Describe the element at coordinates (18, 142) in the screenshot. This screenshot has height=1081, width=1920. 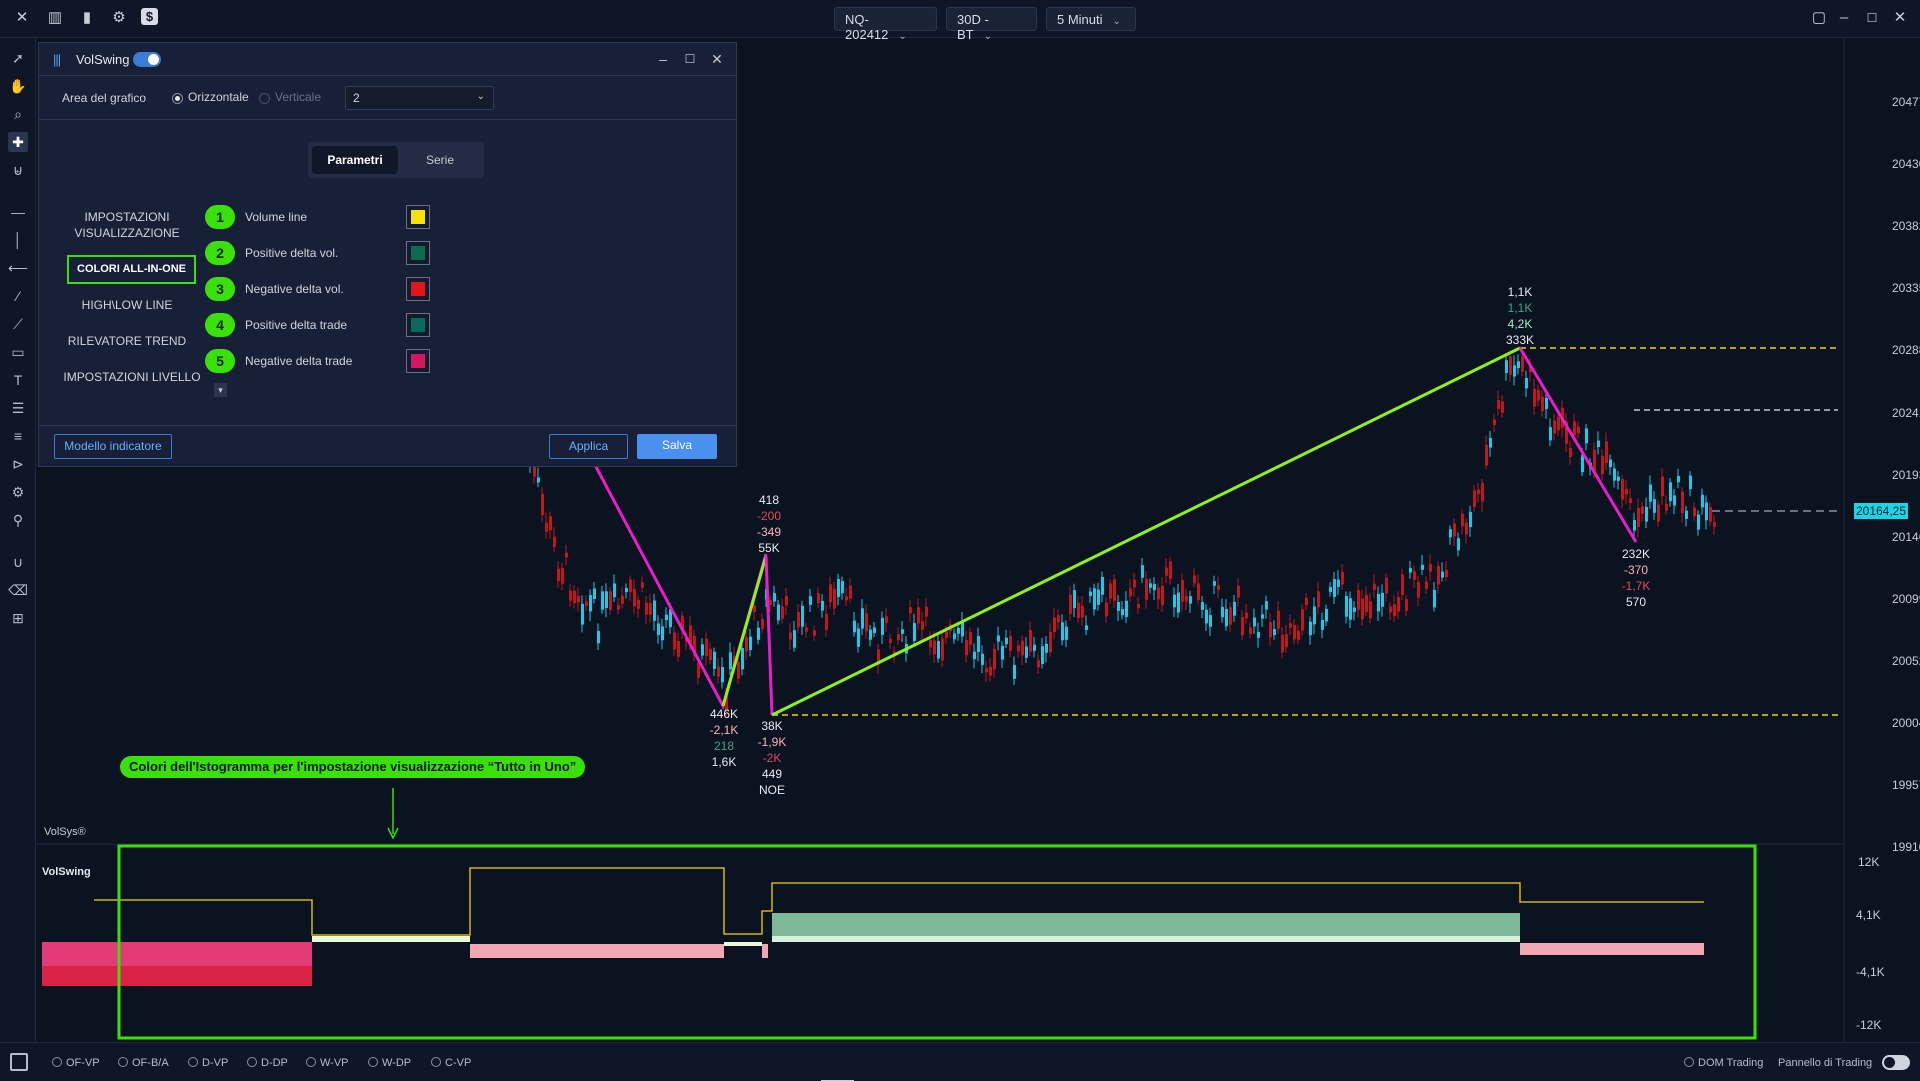
I see `crosshair-icon: ✚` at that location.